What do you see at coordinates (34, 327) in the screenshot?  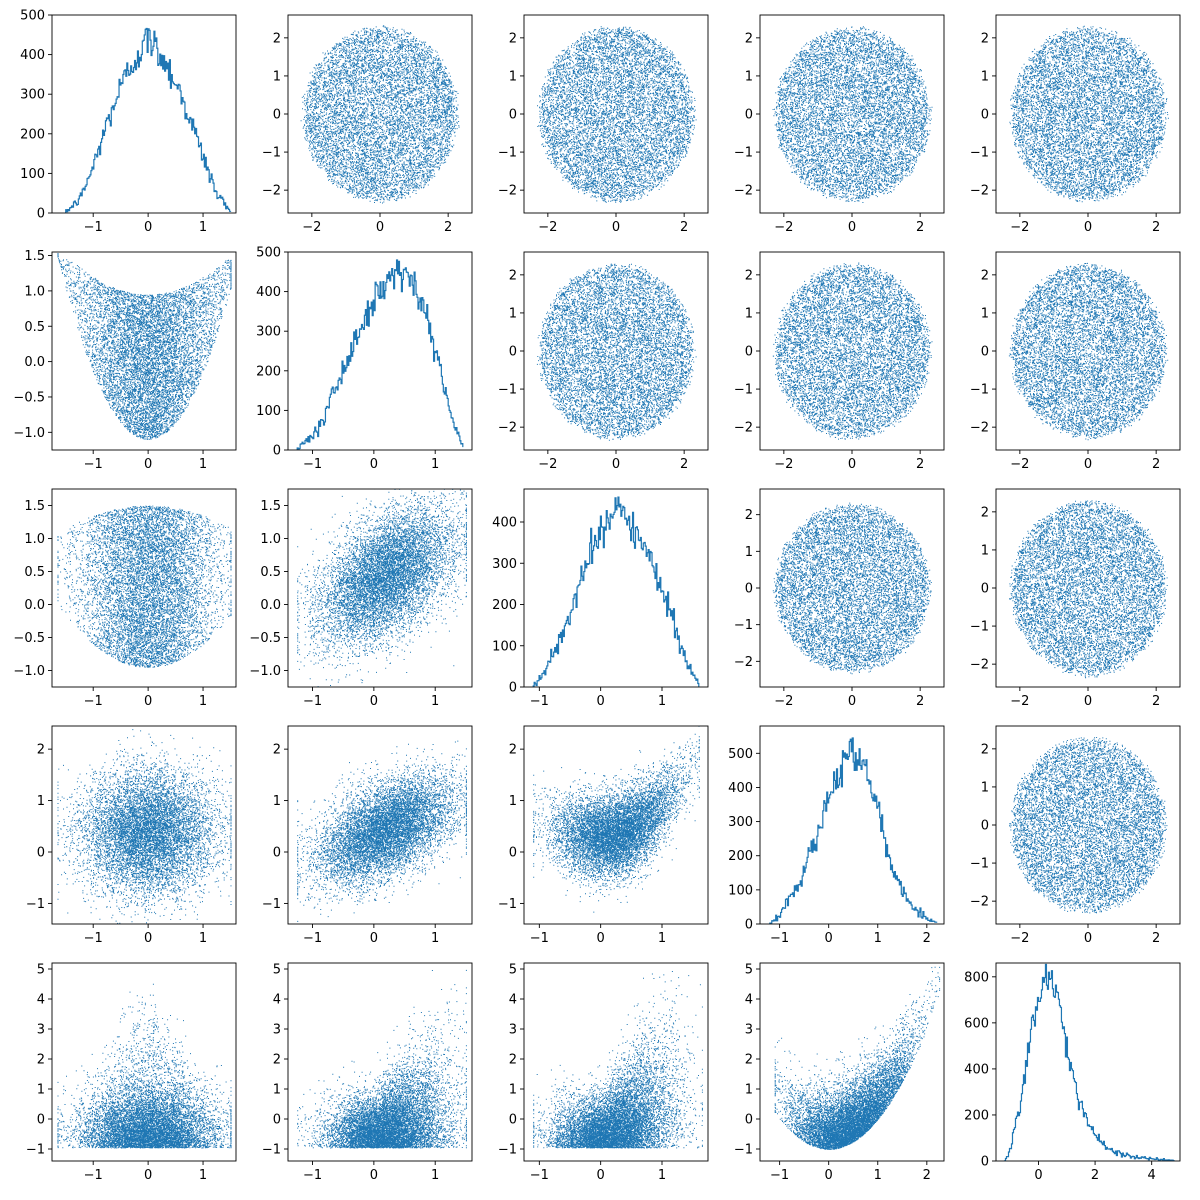 I see `y-tick-label-r1c0: 0.5` at bounding box center [34, 327].